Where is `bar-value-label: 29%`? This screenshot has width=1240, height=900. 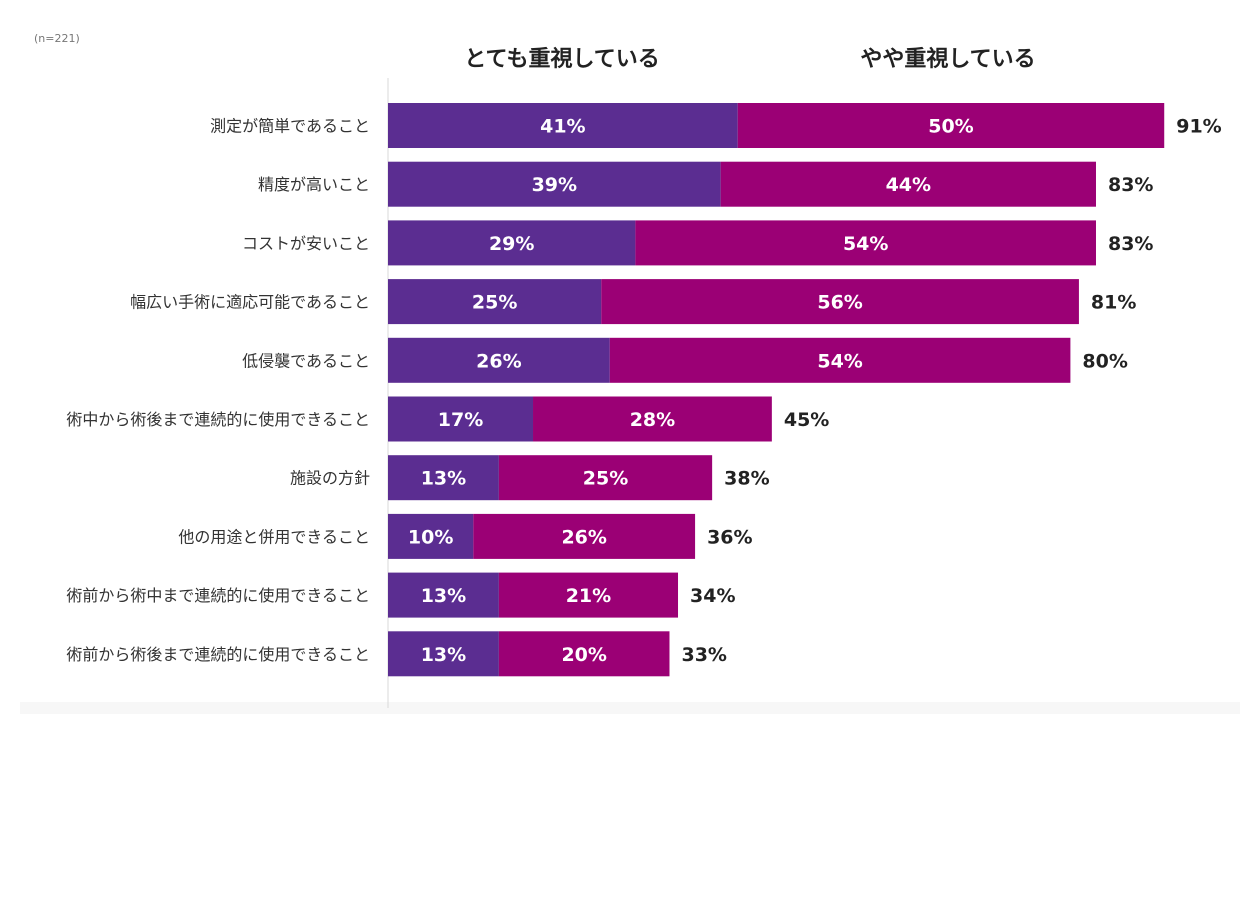
bar-value-label: 29% is located at coordinates (511, 244).